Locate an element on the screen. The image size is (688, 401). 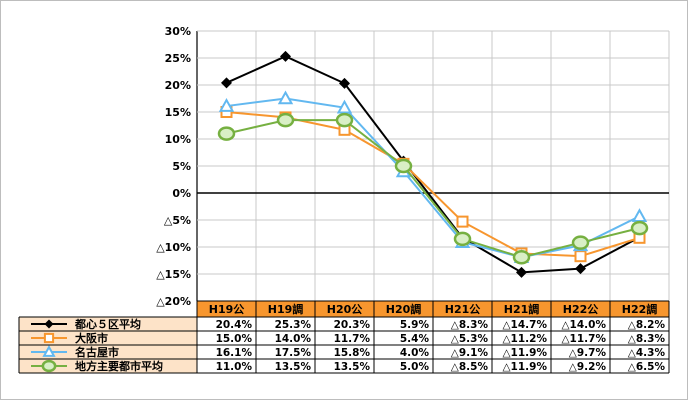
y-tick-label: 10% is located at coordinates (178, 139).